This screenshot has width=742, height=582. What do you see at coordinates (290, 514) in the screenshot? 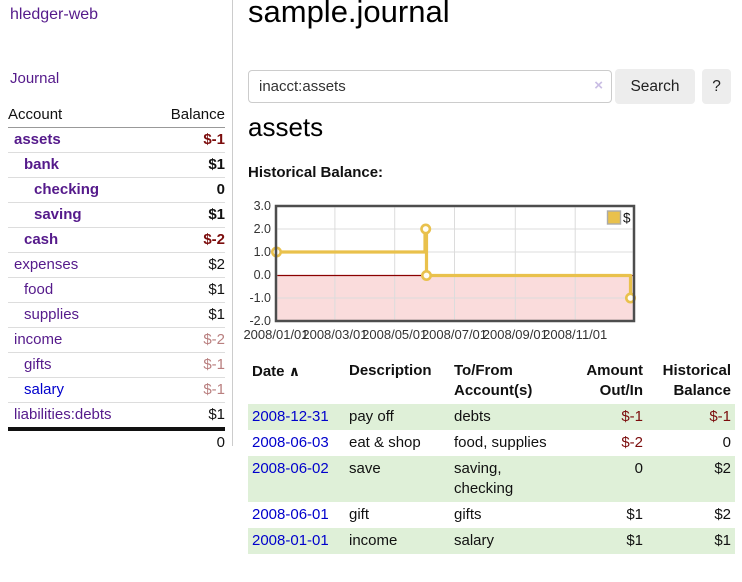
I see `transaction-date-link: 2008-06-01` at bounding box center [290, 514].